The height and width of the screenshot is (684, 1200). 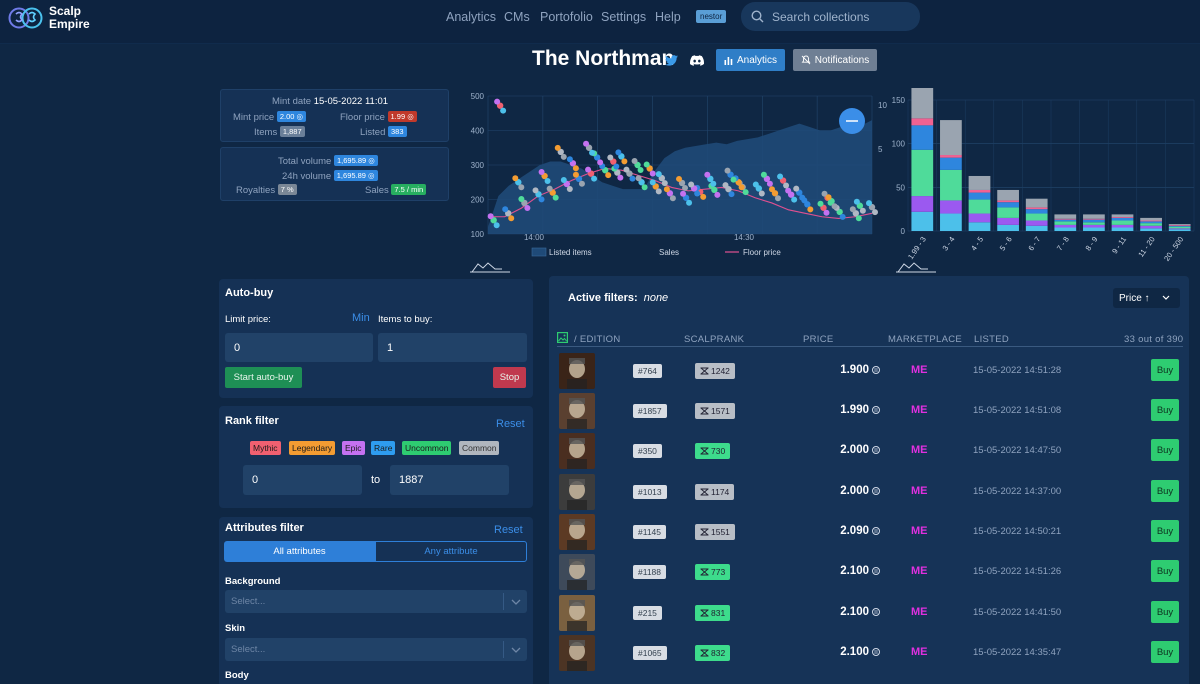 I want to click on legend-sales: Sales, so click(x=669, y=252).